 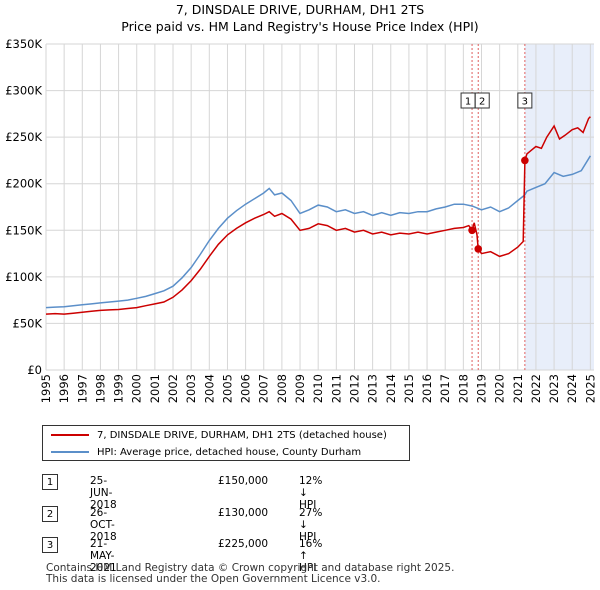 I want to click on sale-marker-label: 3, so click(x=525, y=100).